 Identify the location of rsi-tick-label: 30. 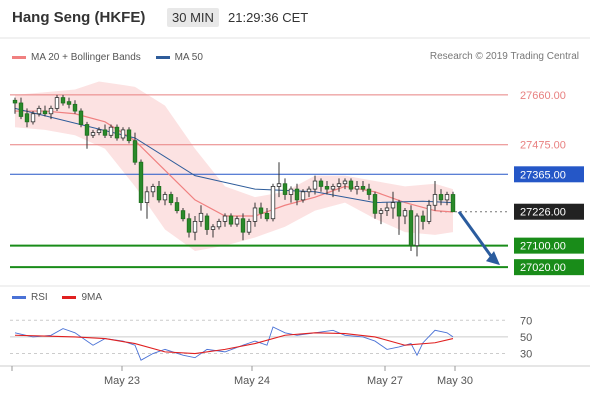
(526, 355).